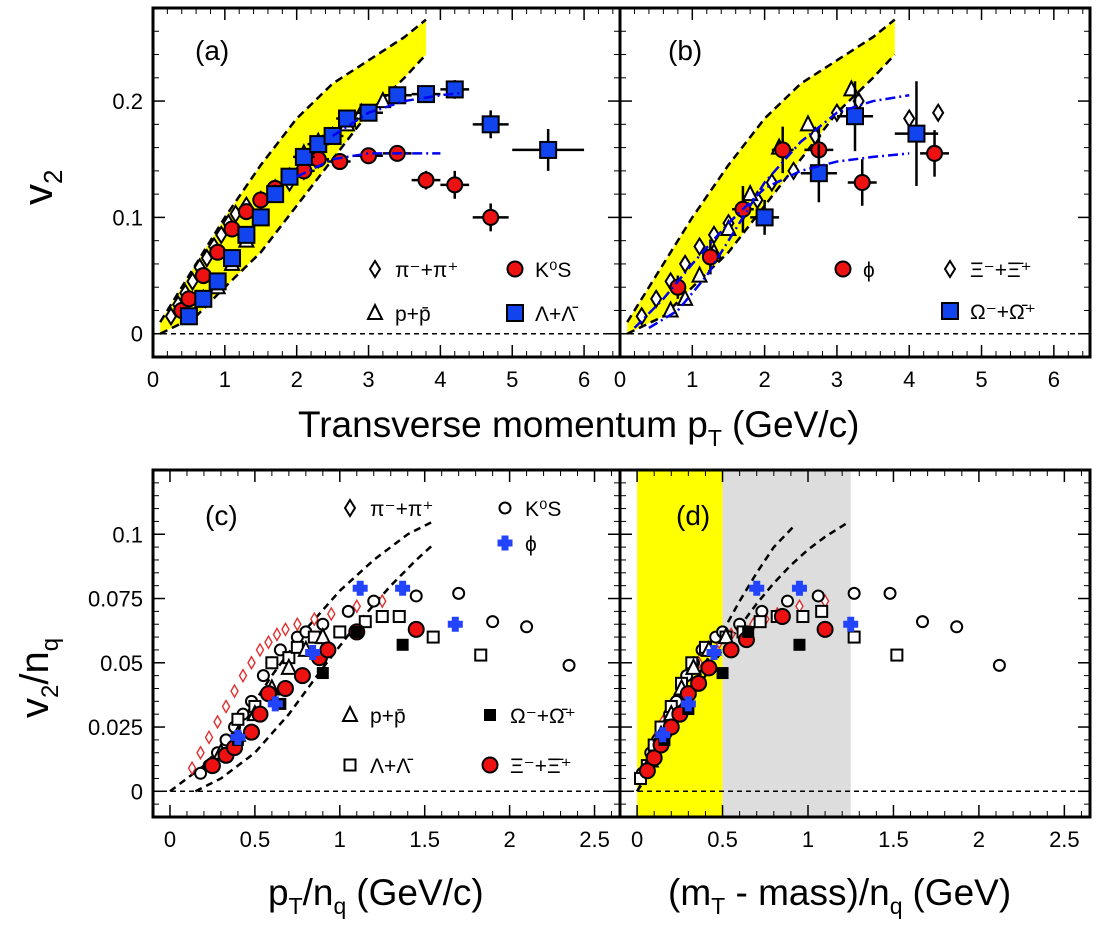  Describe the element at coordinates (961, 892) in the screenshot. I see `d-xlabel-unit: (GeV)` at that location.